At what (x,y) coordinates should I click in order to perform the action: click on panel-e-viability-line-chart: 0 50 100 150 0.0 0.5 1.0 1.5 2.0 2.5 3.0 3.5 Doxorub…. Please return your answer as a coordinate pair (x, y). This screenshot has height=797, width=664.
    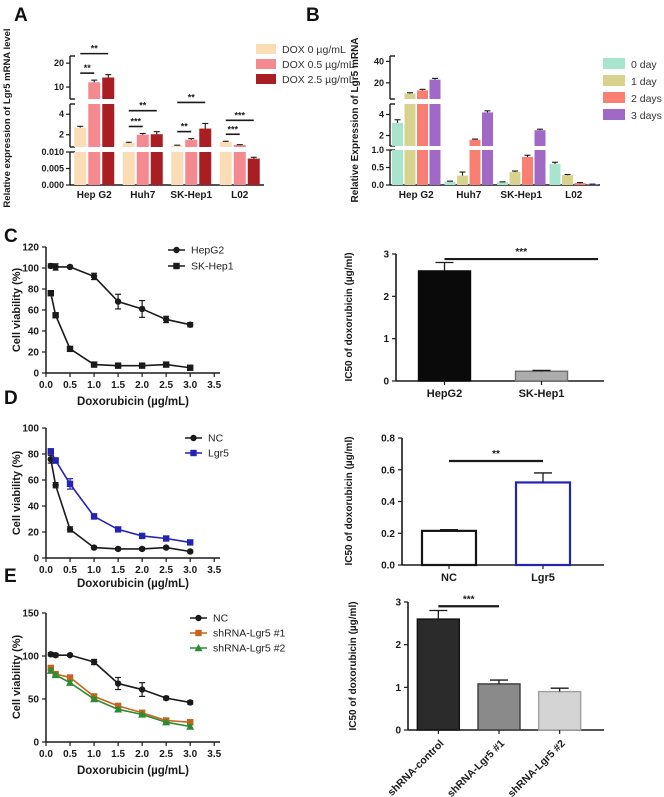
    Looking at the image, I should click on (175, 694).